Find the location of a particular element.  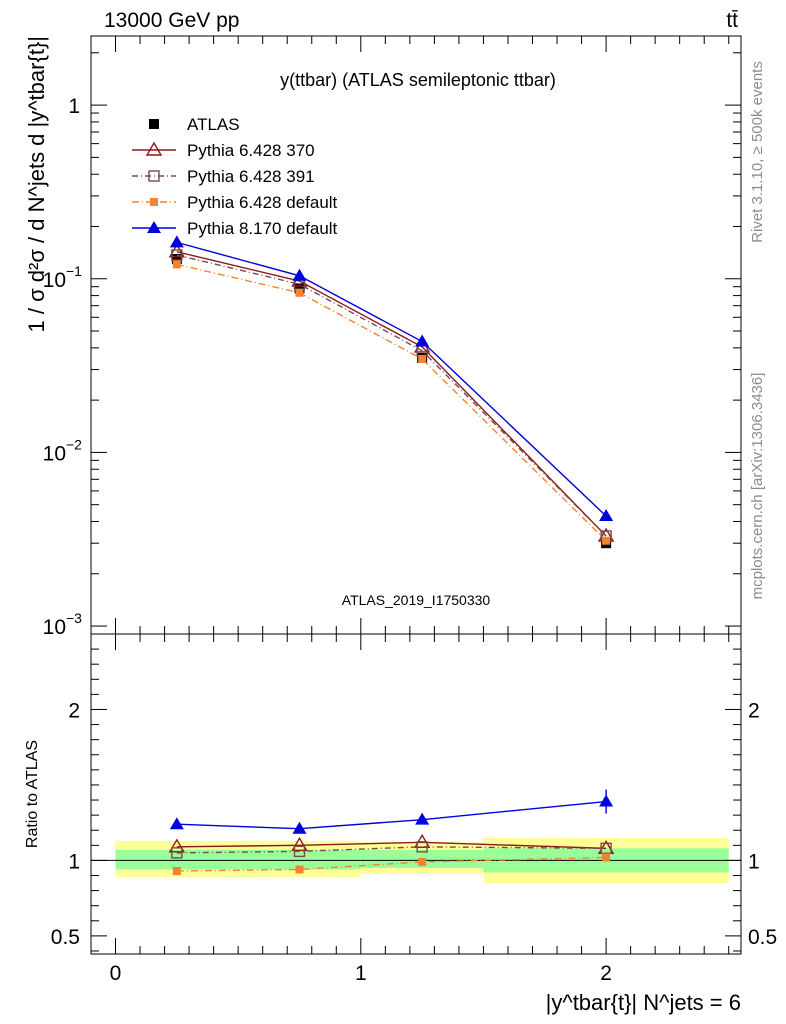

rivet-version-label: Rivet 3.1.10, ≥ 500k events is located at coordinates (757, 152).